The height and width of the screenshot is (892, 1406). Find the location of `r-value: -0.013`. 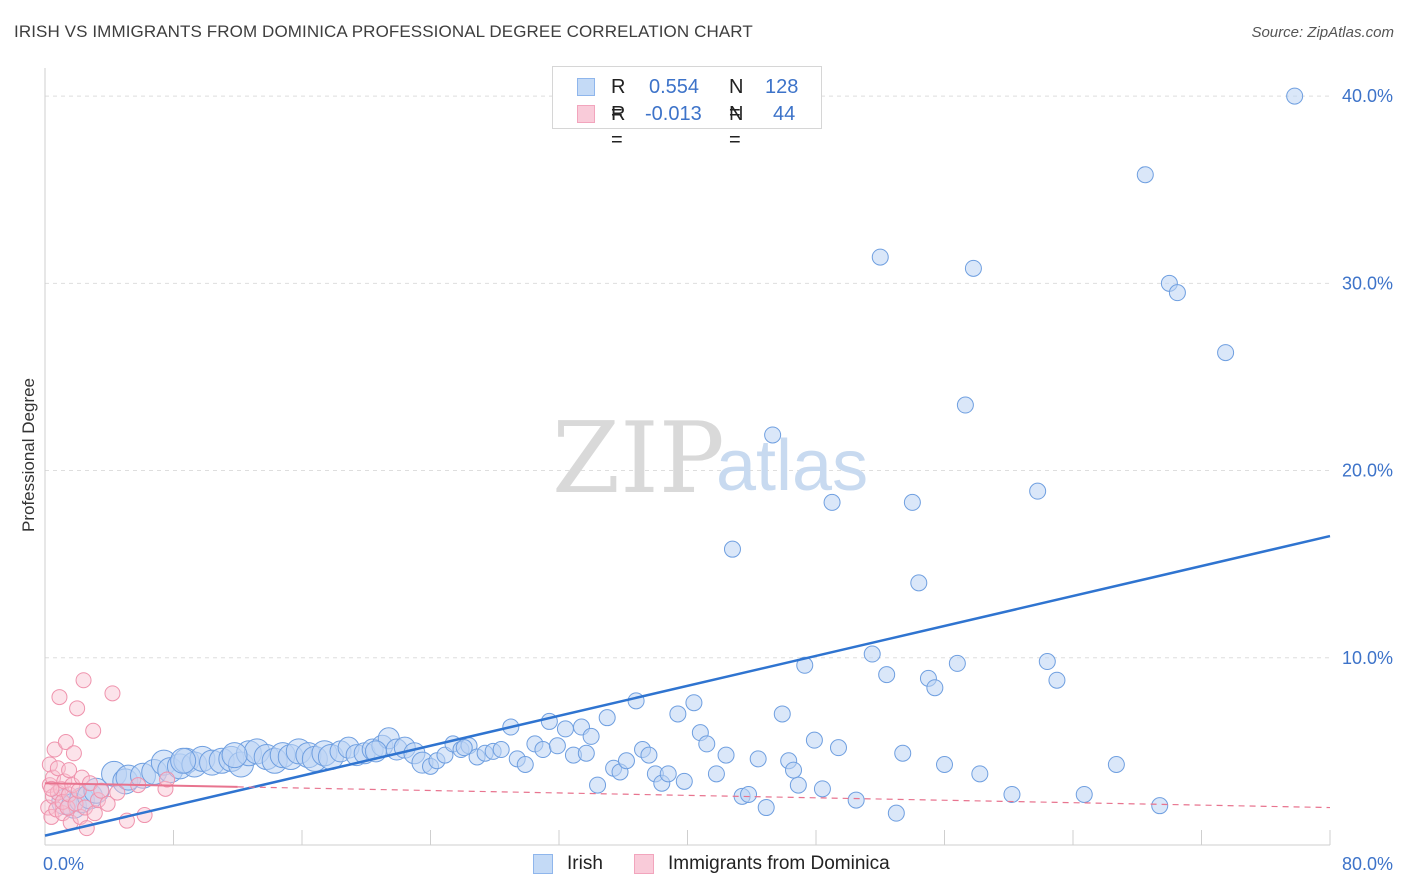

r-value: -0.013 is located at coordinates (673, 114).